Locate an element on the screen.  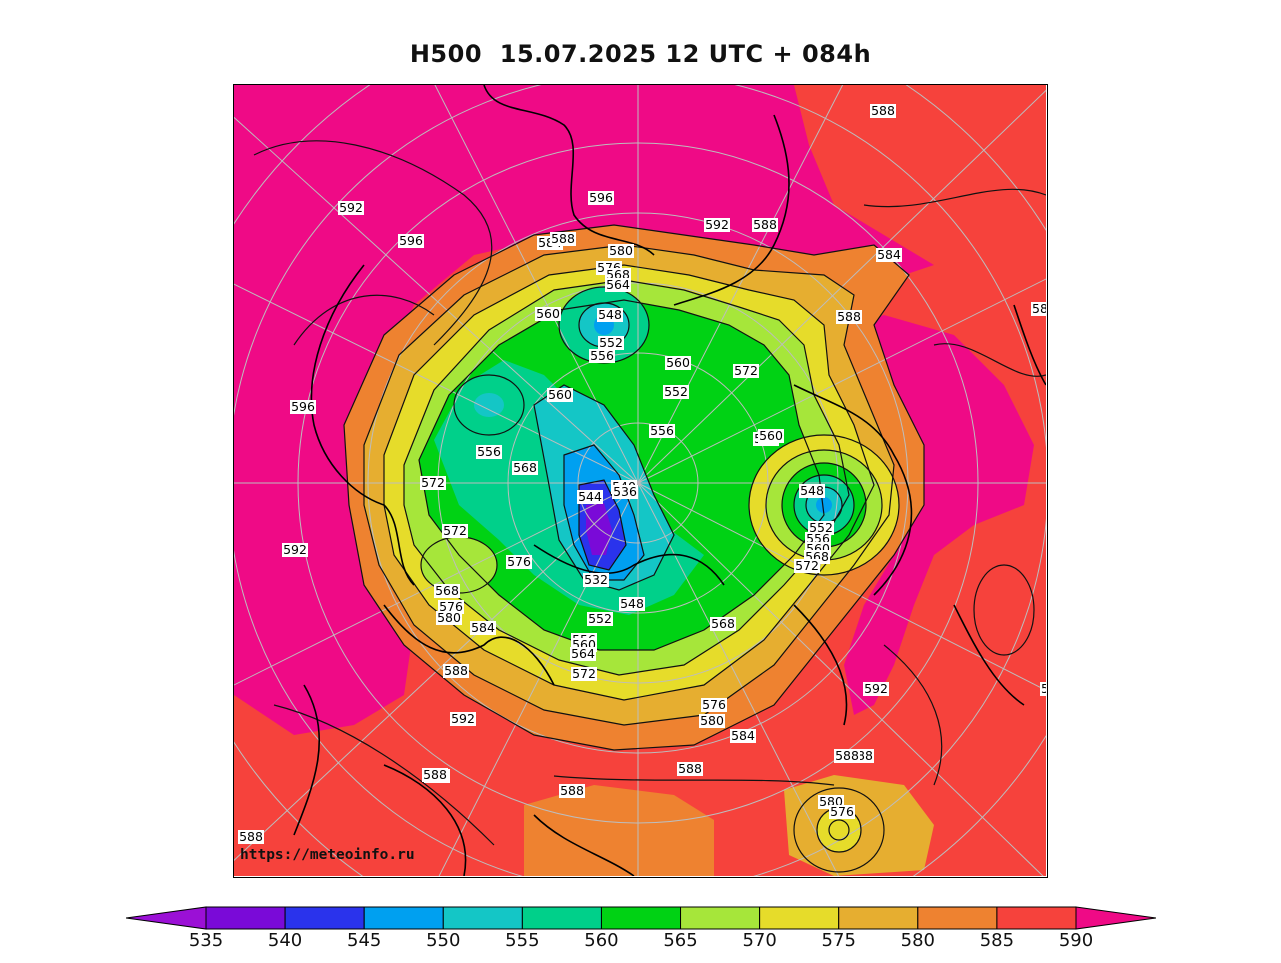
svg-text: 548 is located at coordinates (812, 490).